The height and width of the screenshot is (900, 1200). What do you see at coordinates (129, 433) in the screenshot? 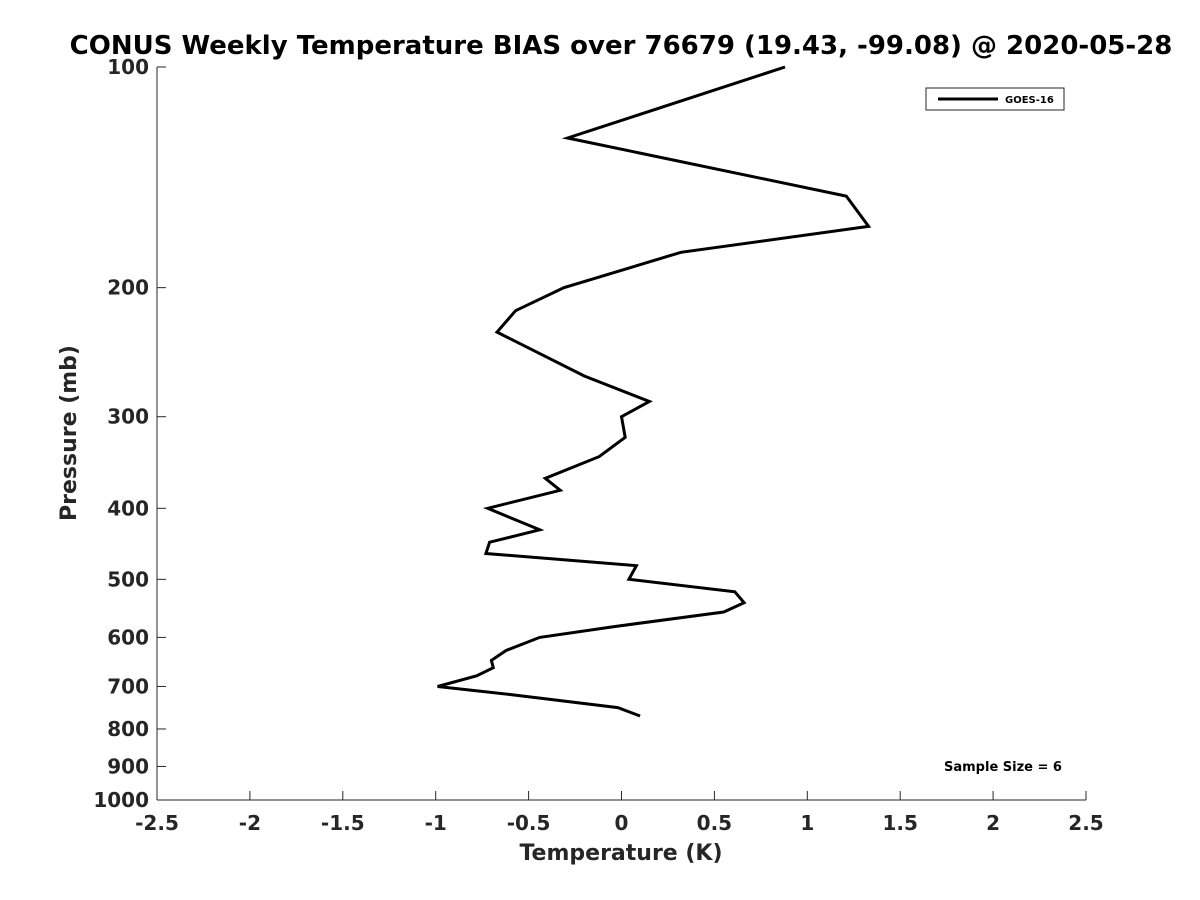
I see `y-ticks: 100 200 300 400 500 600 700 800 900 1000` at bounding box center [129, 433].